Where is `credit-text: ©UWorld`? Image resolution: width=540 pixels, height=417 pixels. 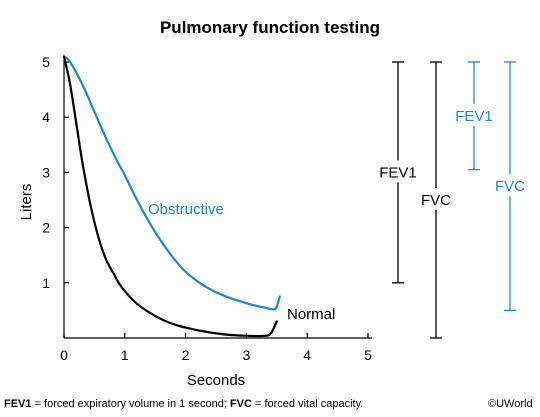
credit-text: ©UWorld is located at coordinates (510, 404).